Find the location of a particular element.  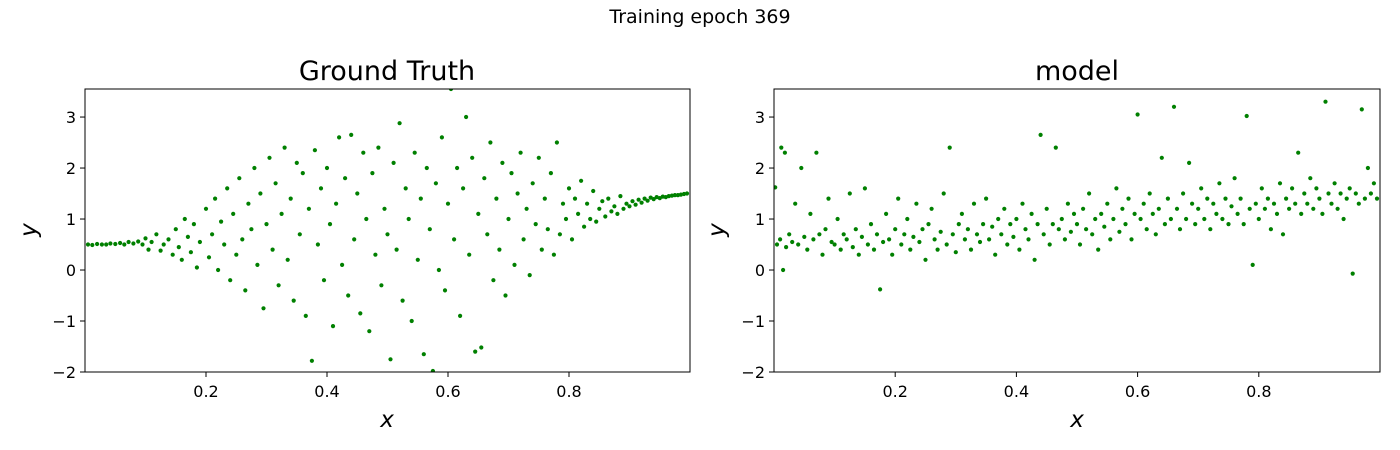

x-tick-label: 0.6 is located at coordinates (1137, 391).